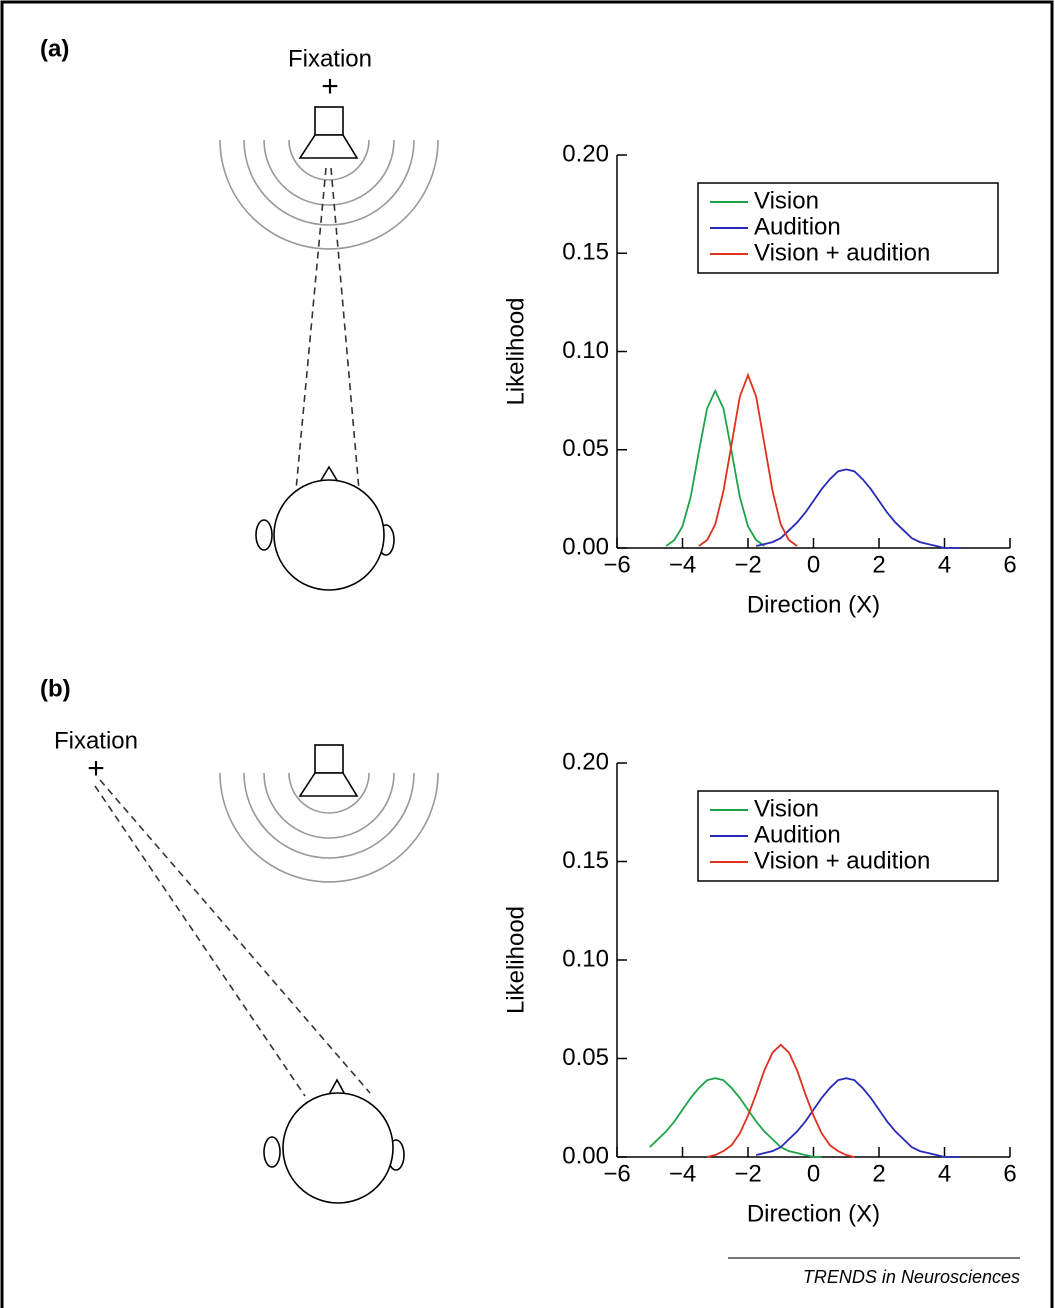  I want to click on footer: TRENDS in Neurosciences, so click(911, 1277).